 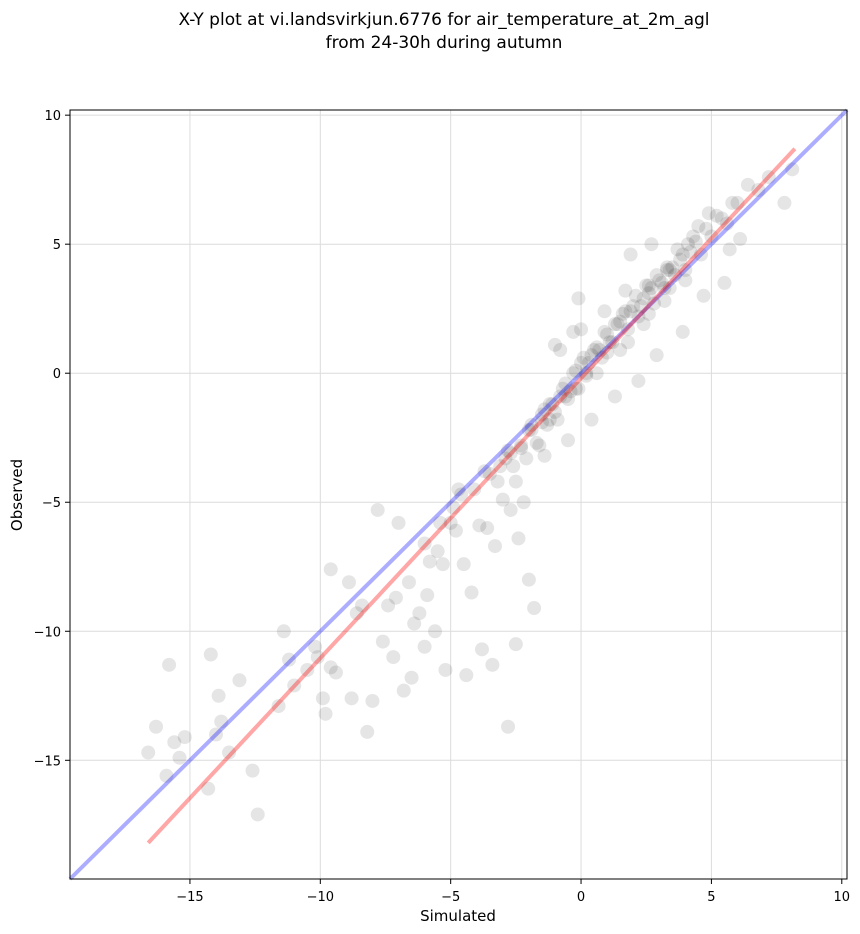 What do you see at coordinates (52, 439) in the screenshot?
I see `y-axis: −15 −10 −5 0 5 10` at bounding box center [52, 439].